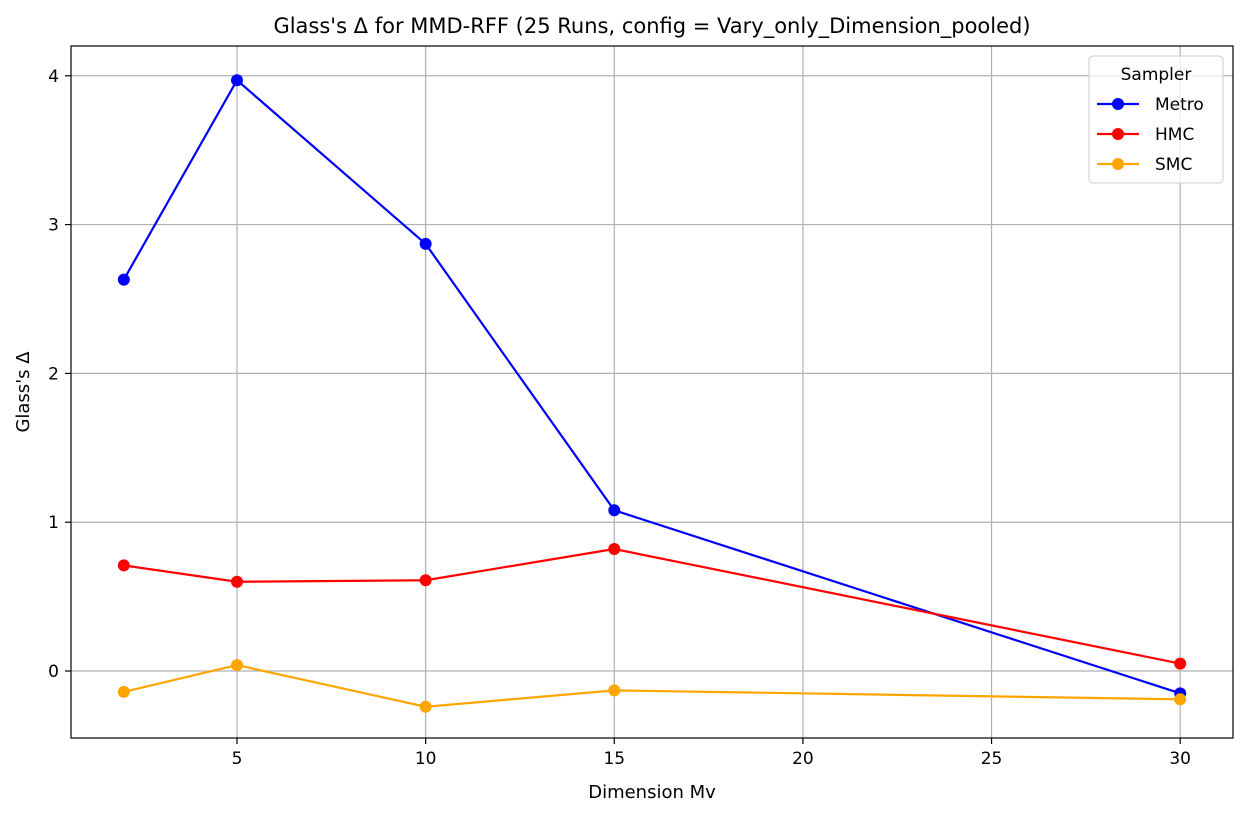 This screenshot has height=817, width=1248. What do you see at coordinates (1118, 104) in the screenshot?
I see `legend-marker-metro` at bounding box center [1118, 104].